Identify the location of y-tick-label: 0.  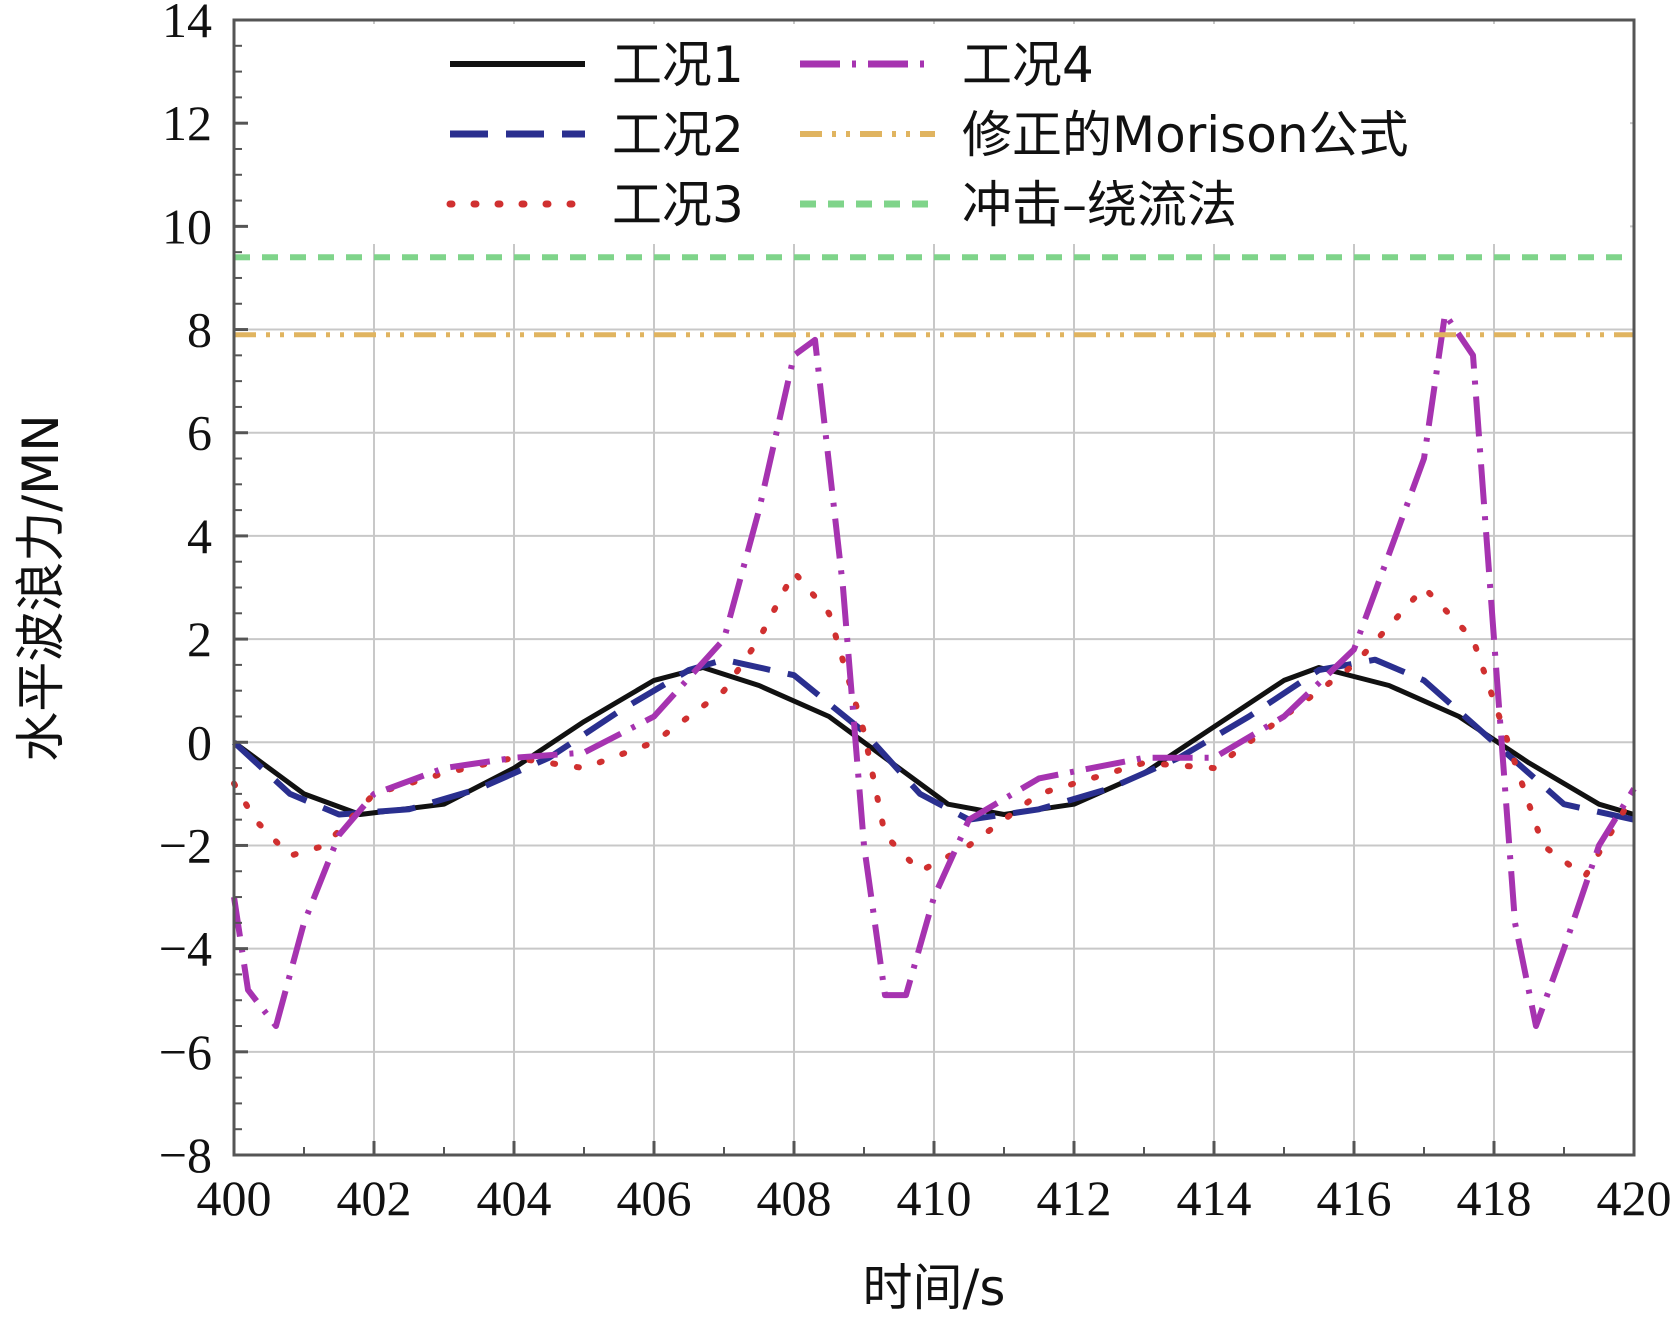
(199, 742).